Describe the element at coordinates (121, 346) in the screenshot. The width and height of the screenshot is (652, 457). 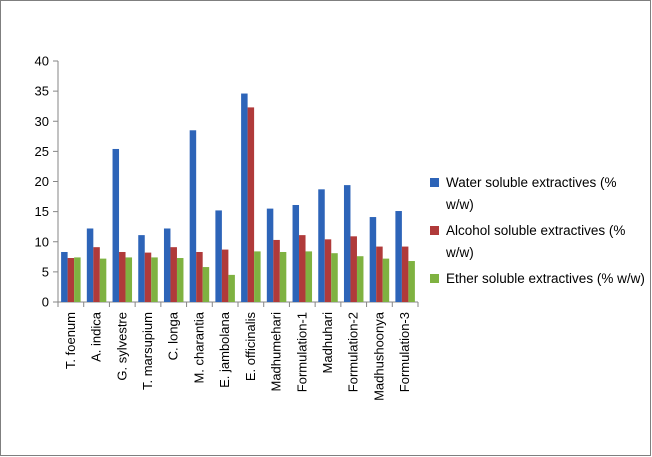
I see `x-tick-label: G. sylvestre` at that location.